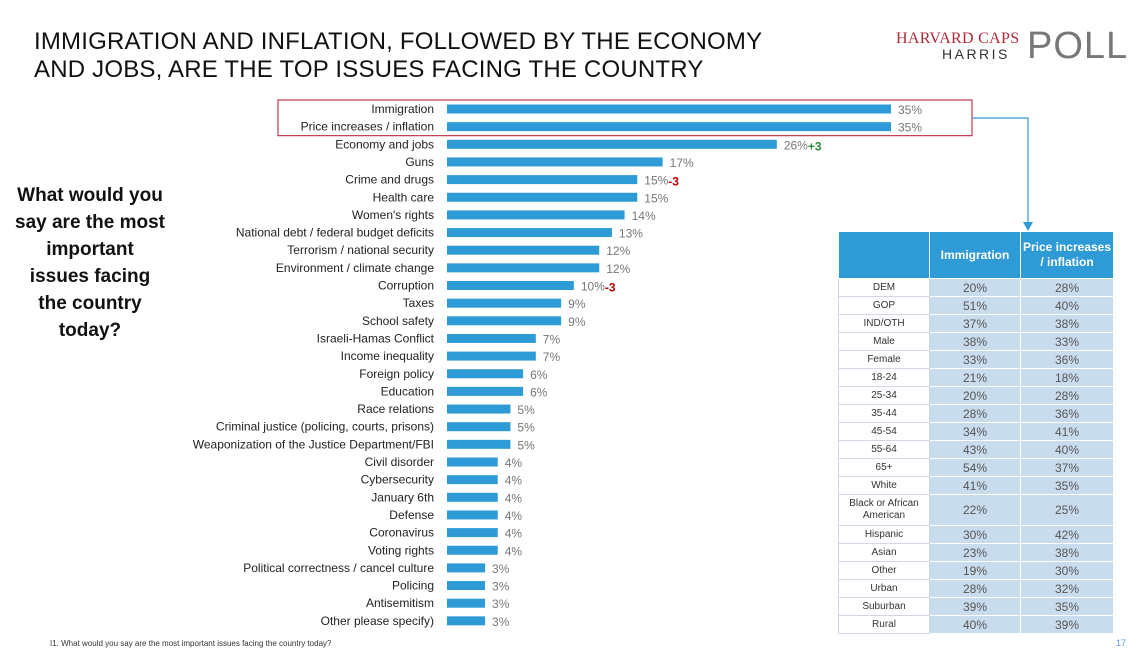 This screenshot has width=1131, height=652. Describe the element at coordinates (975, 570) in the screenshot. I see `immigration-value: 19%` at that location.